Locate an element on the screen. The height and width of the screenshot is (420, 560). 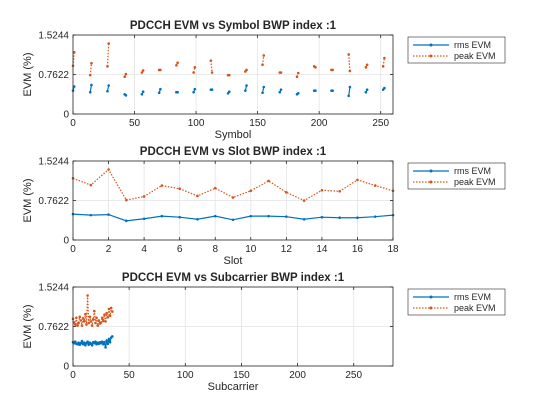
x-tick-label: 14 is located at coordinates (322, 249).